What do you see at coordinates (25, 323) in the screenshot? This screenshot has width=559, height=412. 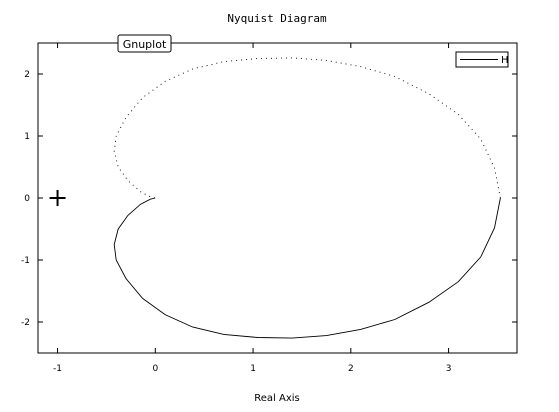 I see `y-tick-label: -2` at bounding box center [25, 323].